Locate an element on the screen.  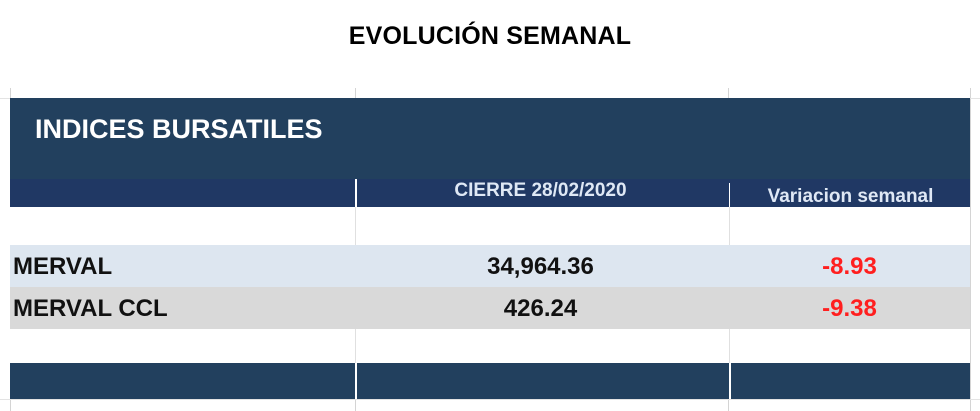
table-header-row: CIERRE 28/02/2020 Variacion semanal is located at coordinates (490, 195).